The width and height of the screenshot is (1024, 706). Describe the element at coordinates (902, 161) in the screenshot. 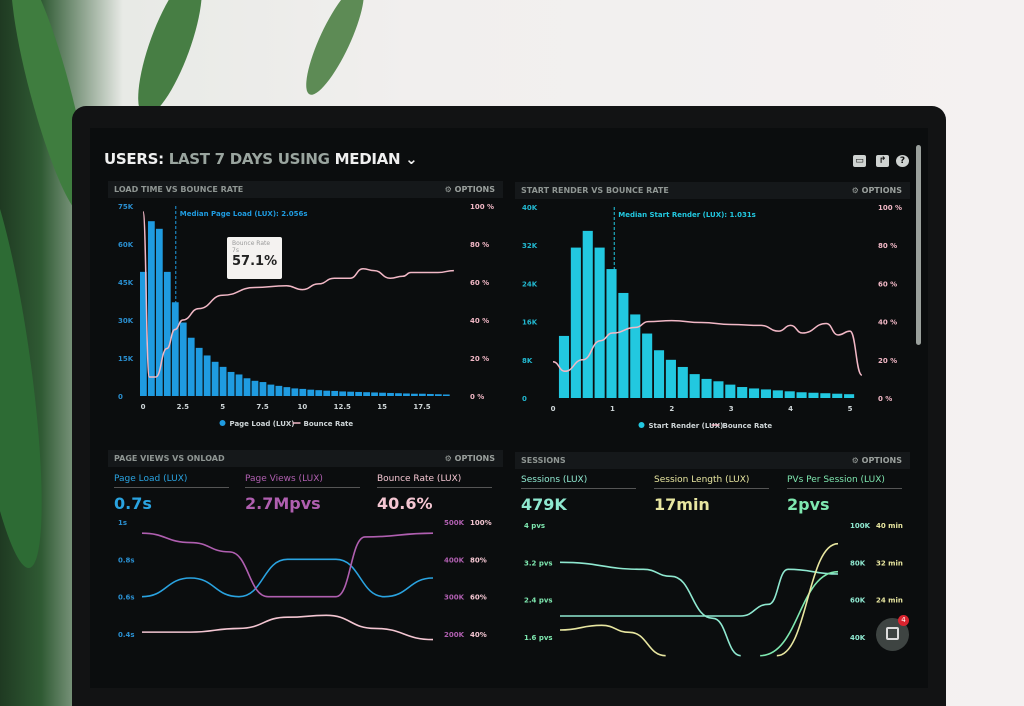

I see `help-icon: ?` at that location.